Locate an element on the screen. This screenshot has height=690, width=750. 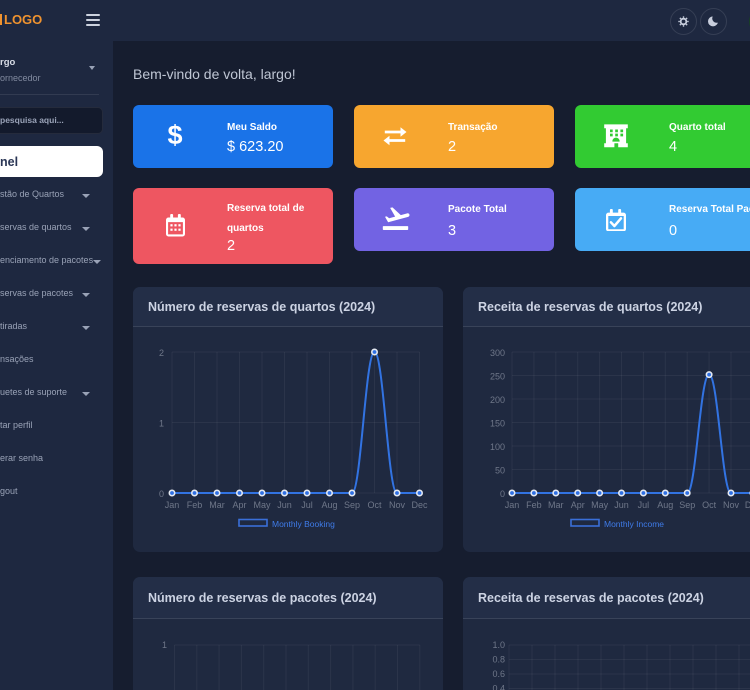
svg-text: 0.4 is located at coordinates (498, 687).